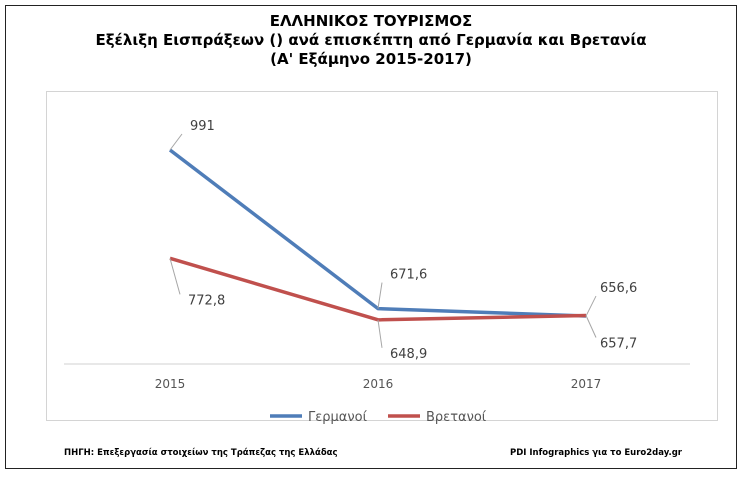 The image size is (752, 480). What do you see at coordinates (378, 384) in the screenshot?
I see `x-tick-label: 2016` at bounding box center [378, 384].